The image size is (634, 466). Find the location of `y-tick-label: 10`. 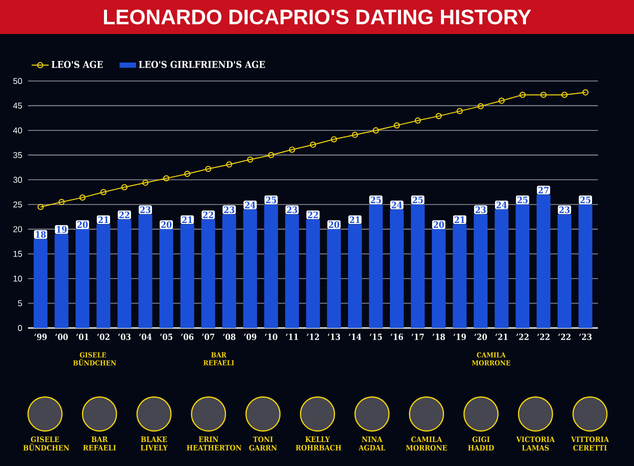

y-tick-label: 10 is located at coordinates (18, 279).